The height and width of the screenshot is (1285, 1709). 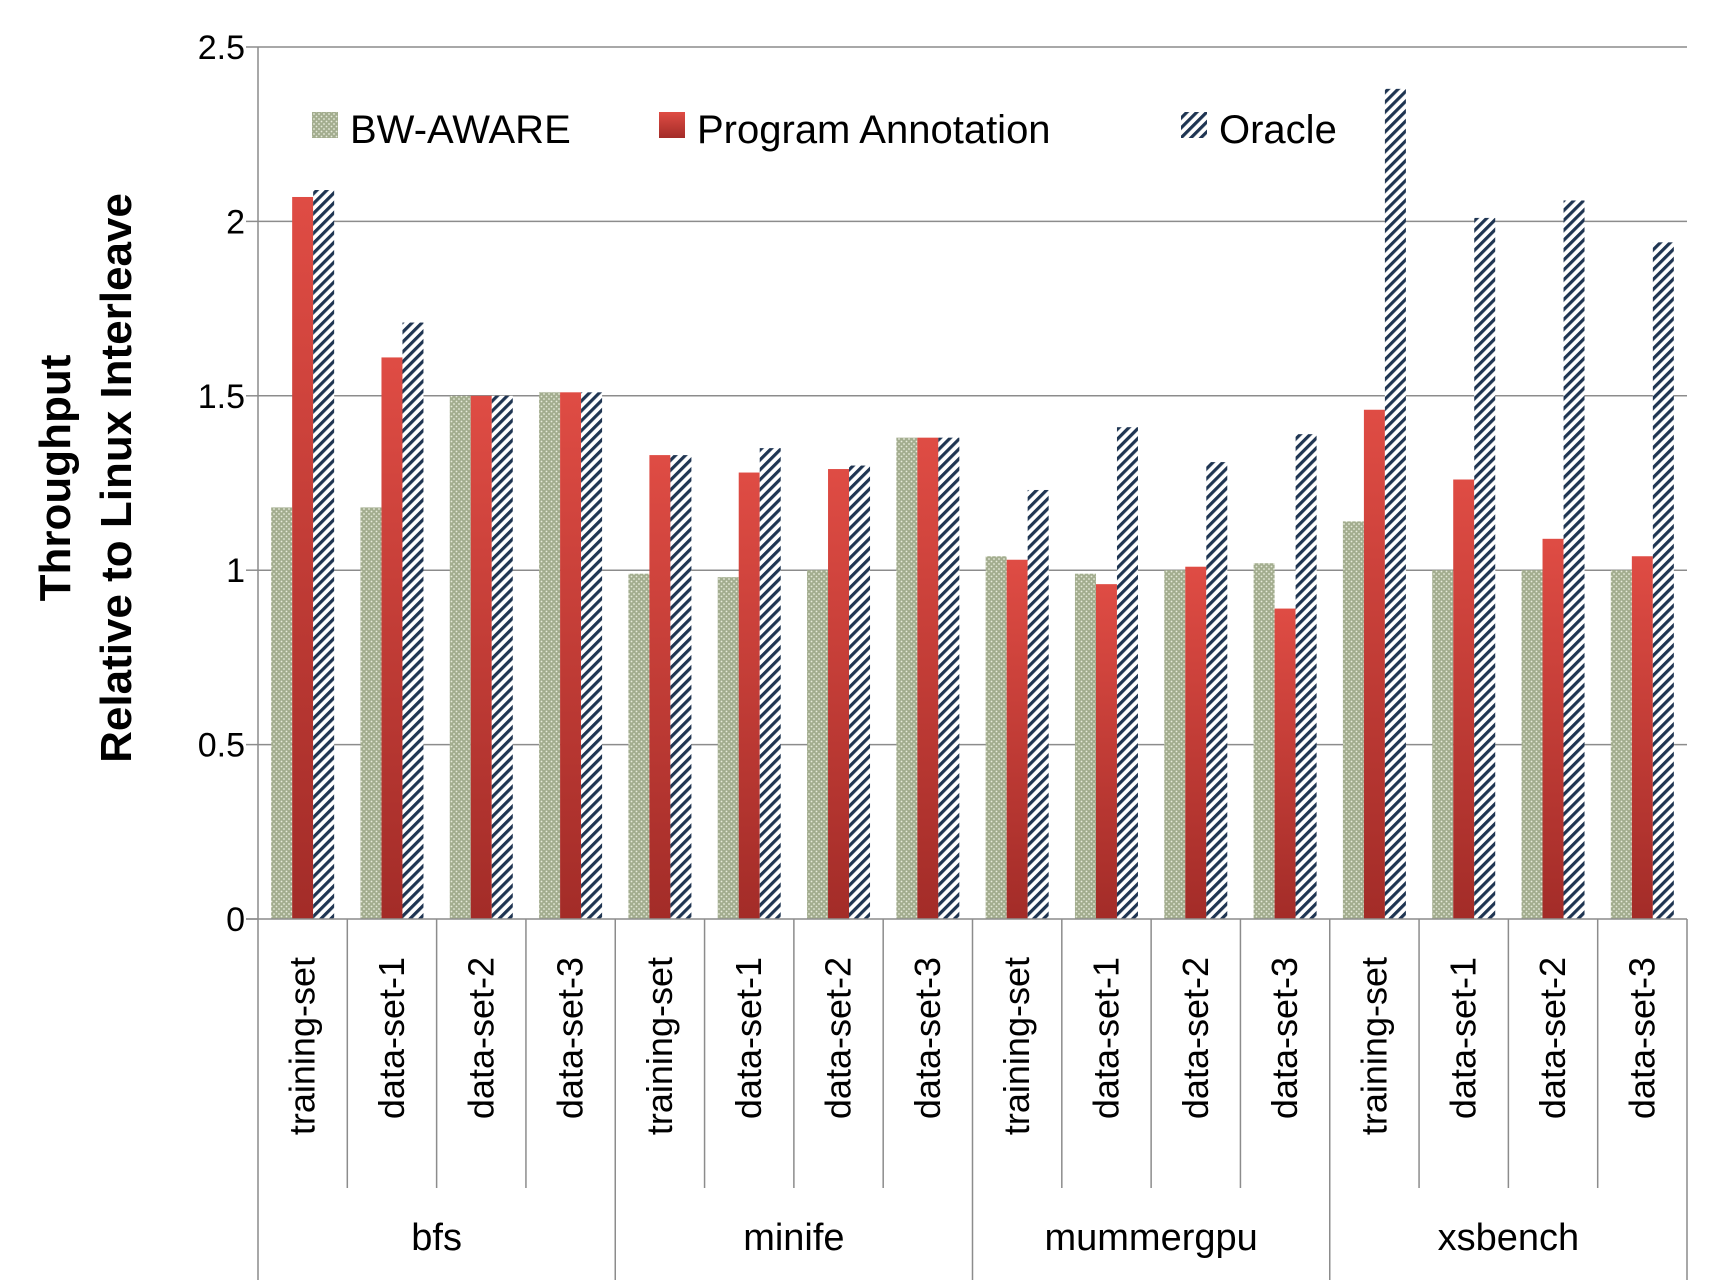 I want to click on legend-label-program-annotation: Program Annotation, so click(x=874, y=130).